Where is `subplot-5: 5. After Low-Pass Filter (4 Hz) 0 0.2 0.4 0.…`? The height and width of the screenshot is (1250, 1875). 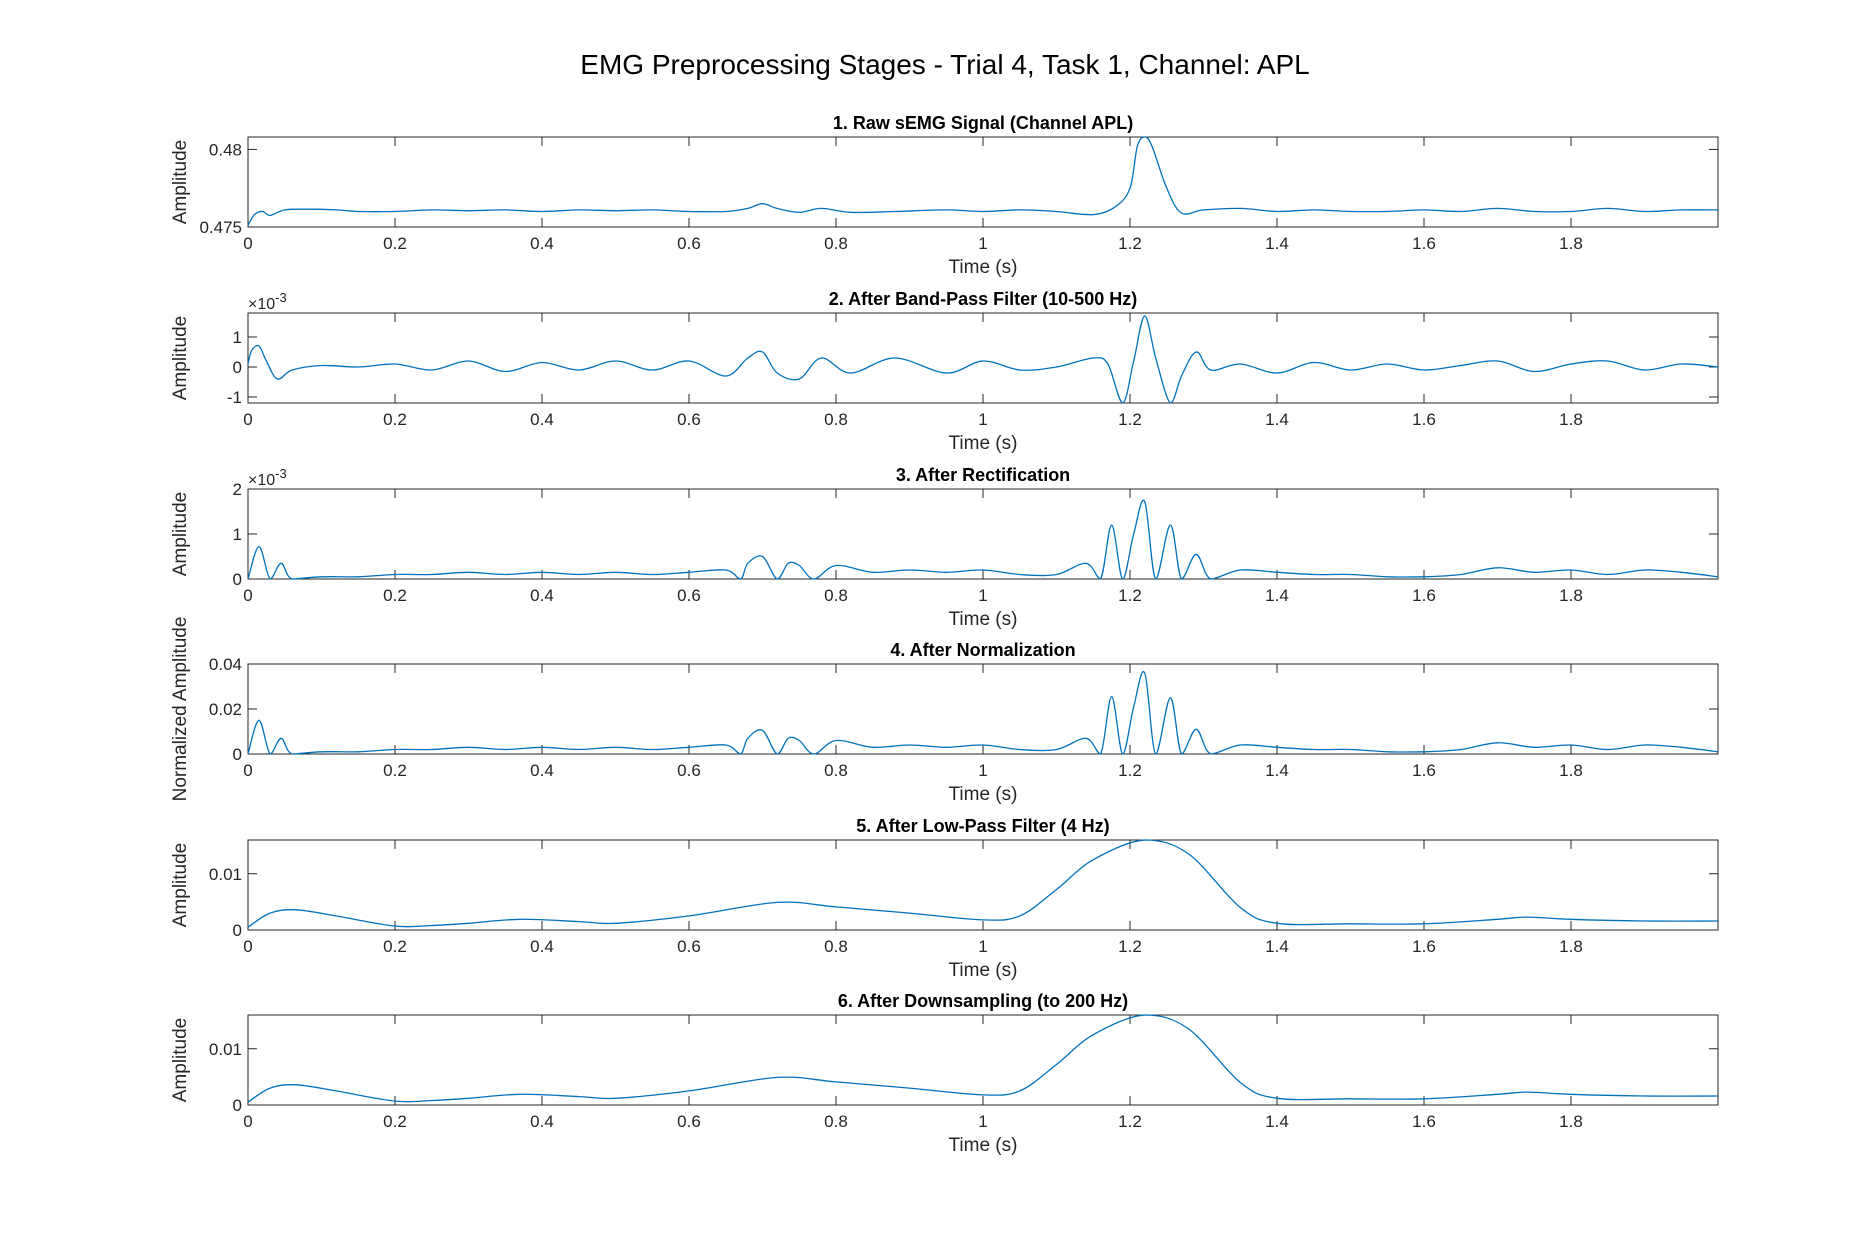 subplot-5: 5. After Low-Pass Filter (4 Hz) 0 0.2 0.4 0.… is located at coordinates (944, 898).